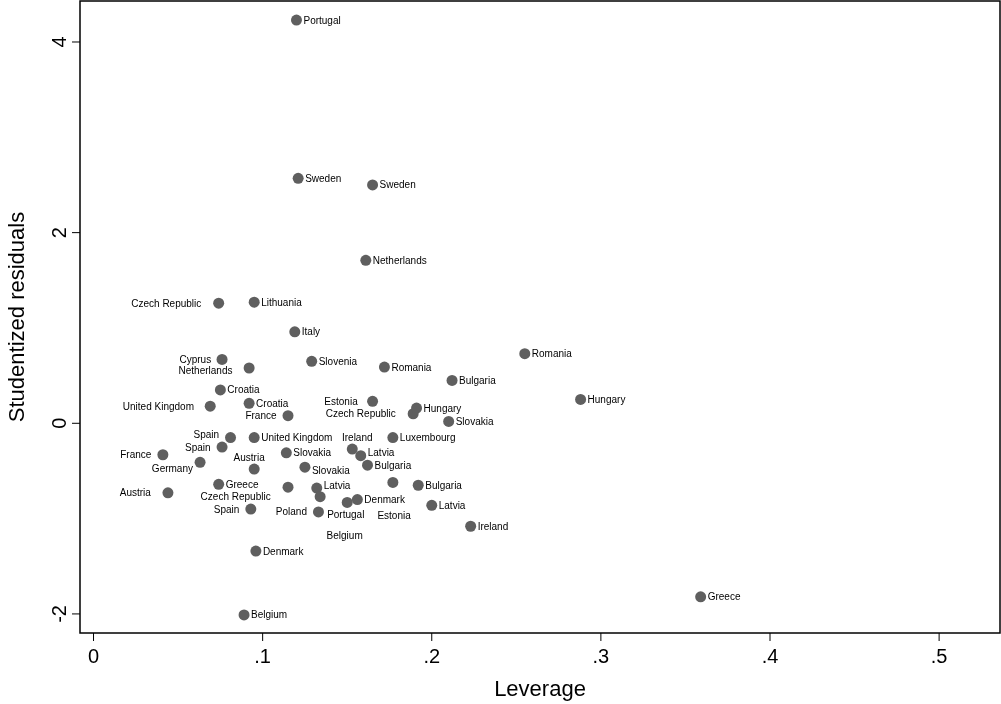  I want to click on y-tick-label: -2, so click(59, 614).